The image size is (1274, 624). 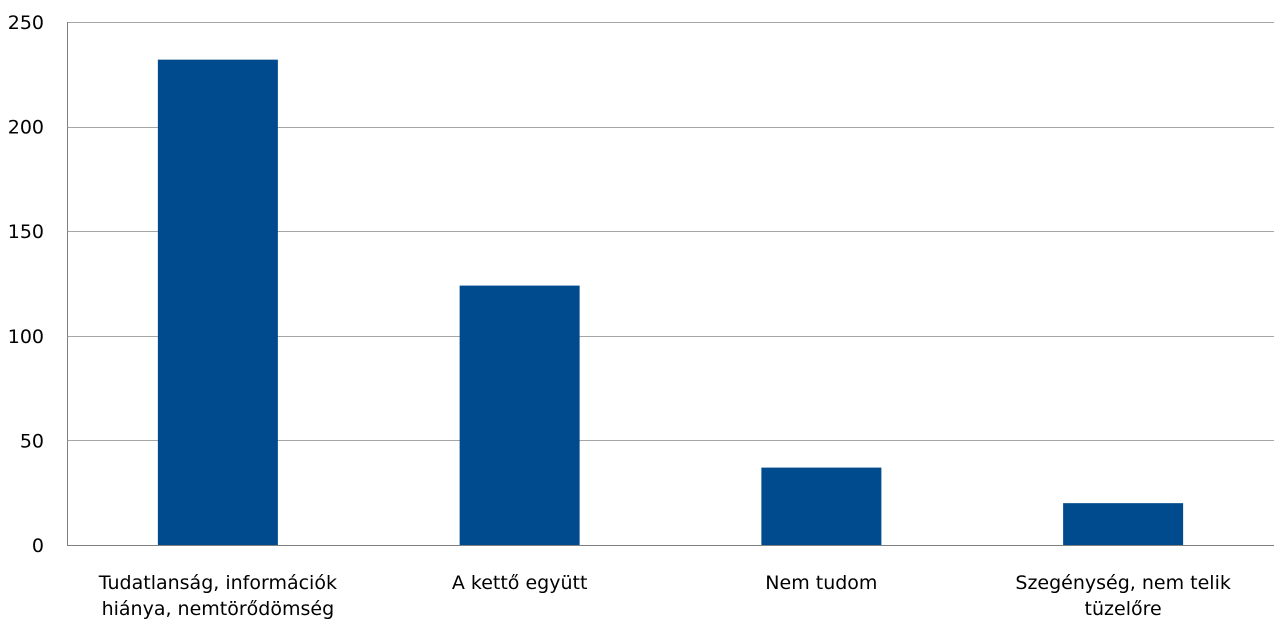 What do you see at coordinates (26, 284) in the screenshot?
I see `y-tick-labels: 0 50 100 150 200 250` at bounding box center [26, 284].